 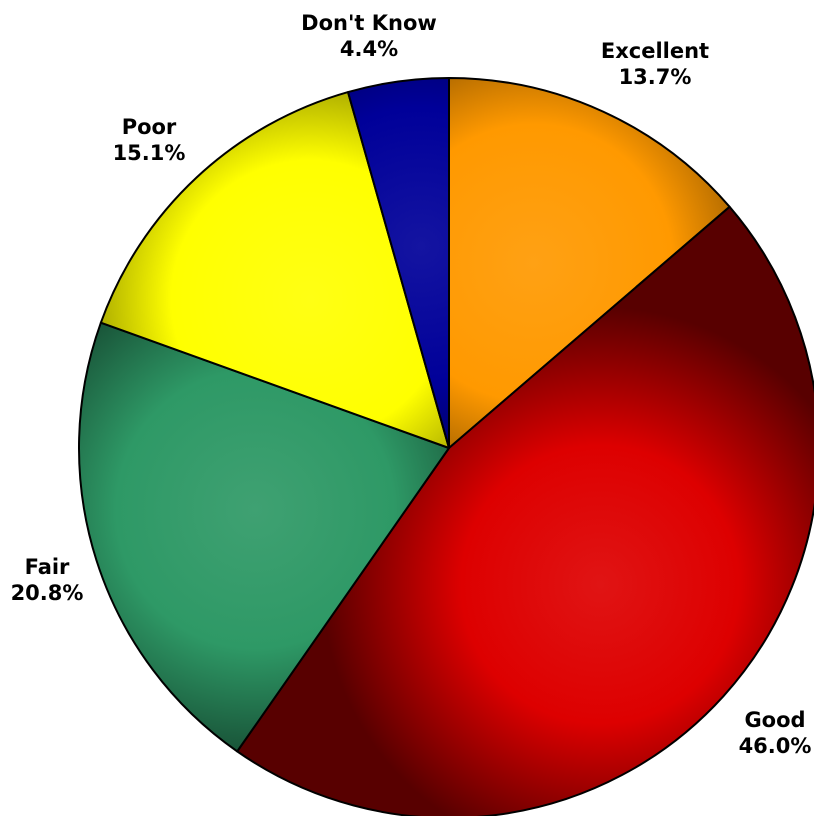 What do you see at coordinates (655, 51) in the screenshot?
I see `slice-label-name: Excellent` at bounding box center [655, 51].